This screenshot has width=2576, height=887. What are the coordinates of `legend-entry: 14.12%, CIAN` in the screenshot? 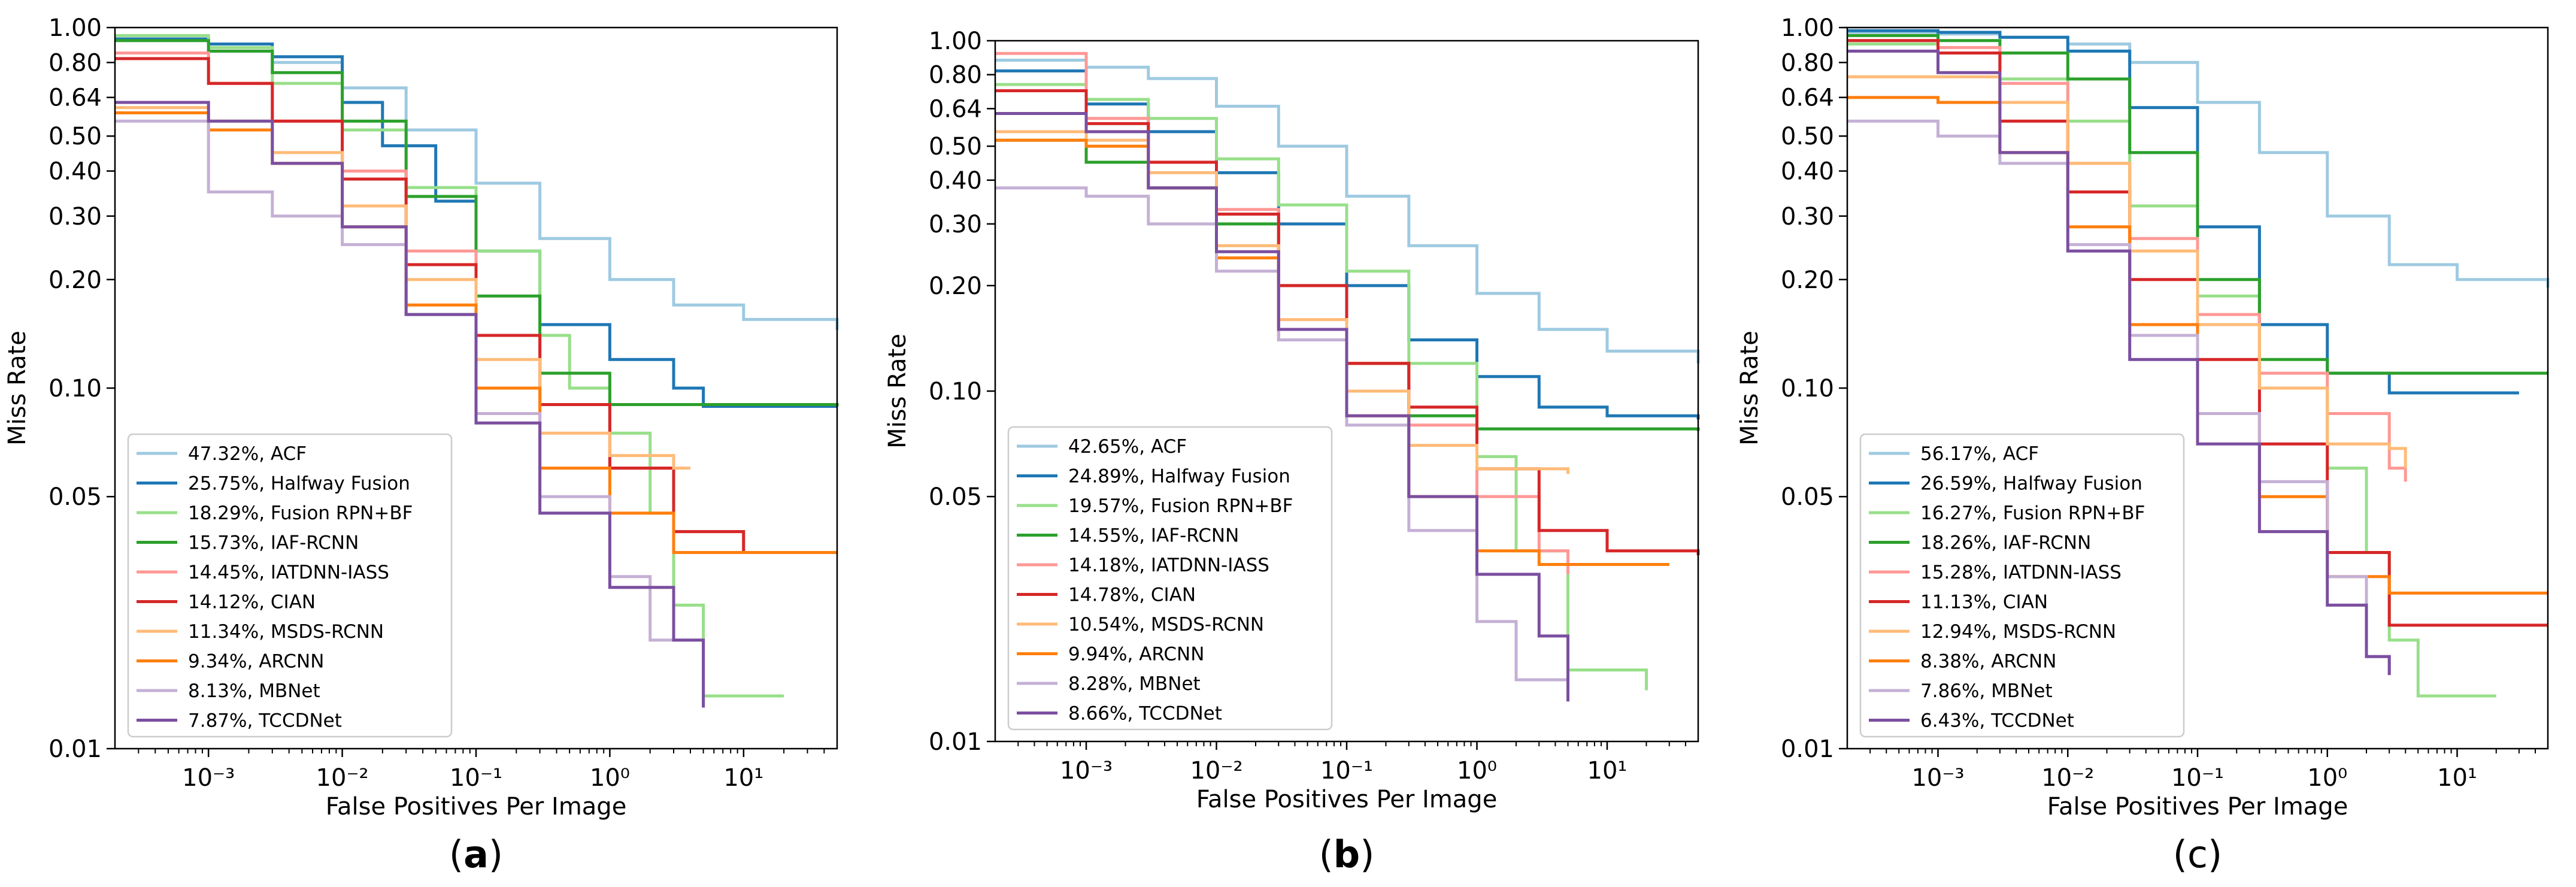 It's located at (252, 602).